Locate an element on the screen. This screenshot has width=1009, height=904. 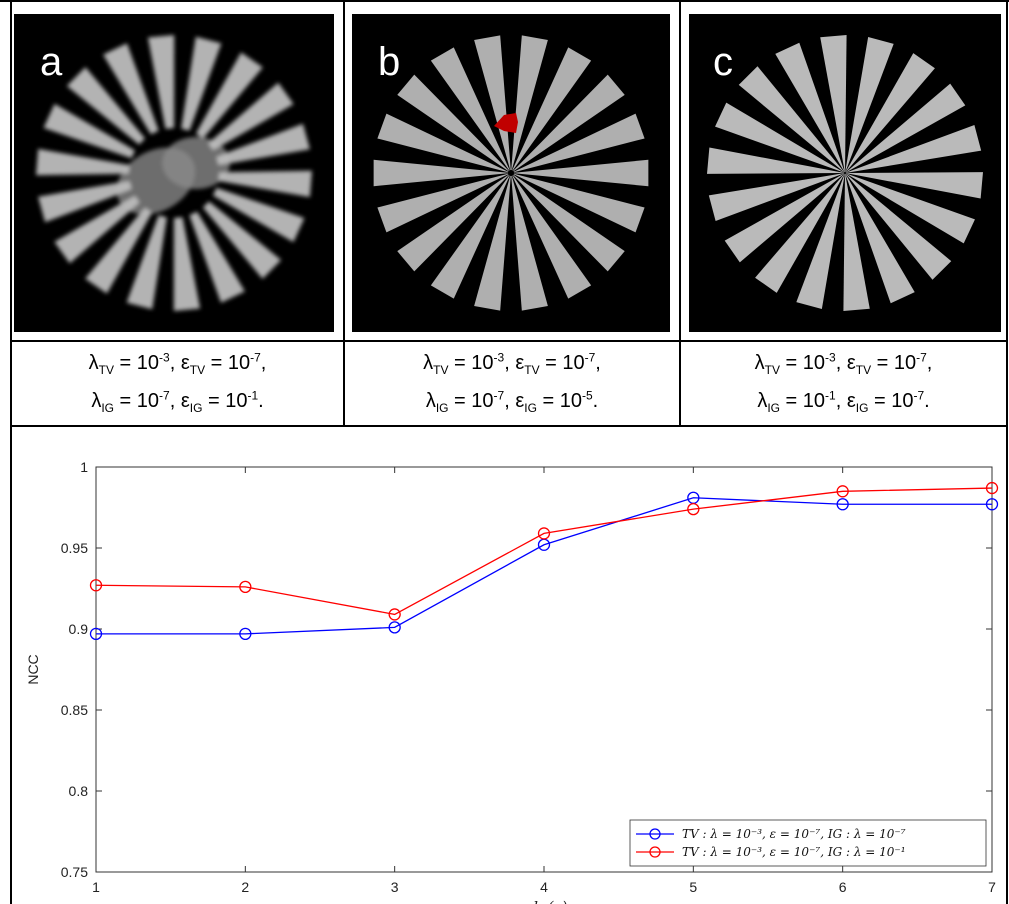
starburst-a is located at coordinates (174, 173).